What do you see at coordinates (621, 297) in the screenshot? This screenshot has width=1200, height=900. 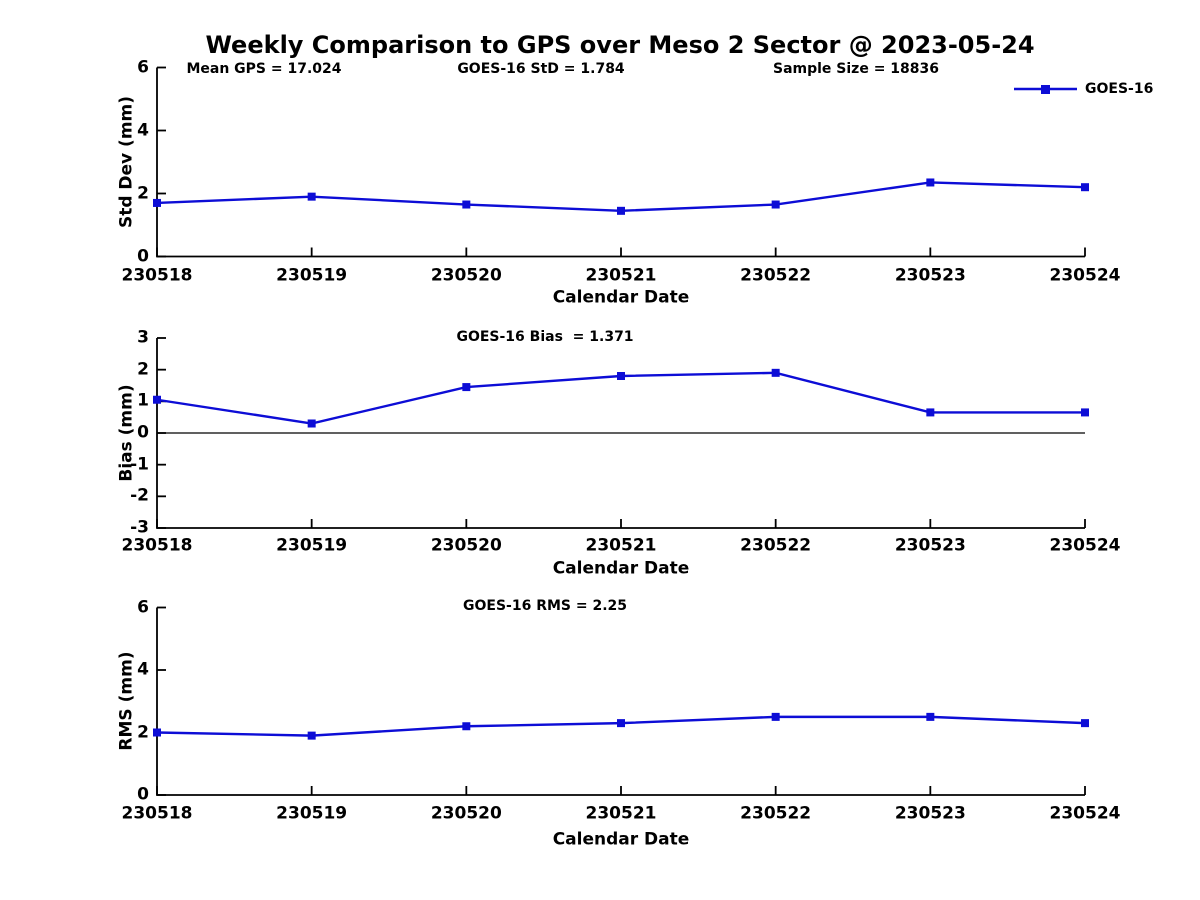 I see `x-axis-label-stddev: Calendar Date` at bounding box center [621, 297].